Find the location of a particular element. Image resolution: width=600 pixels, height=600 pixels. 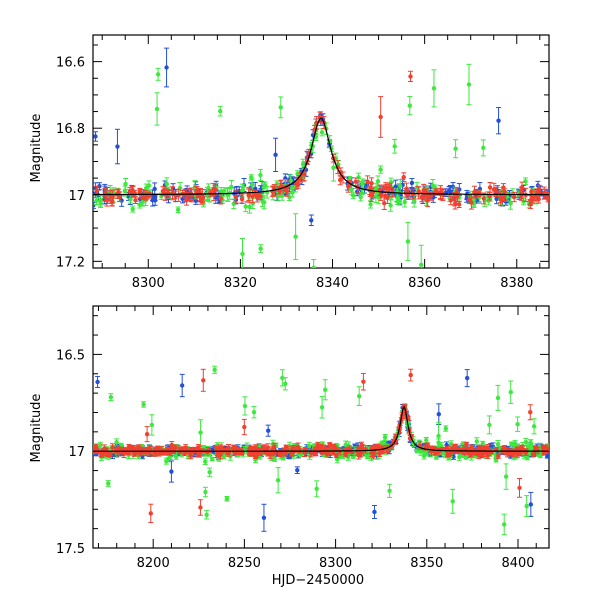

x-tick-label: 8340 is located at coordinates (332, 283).